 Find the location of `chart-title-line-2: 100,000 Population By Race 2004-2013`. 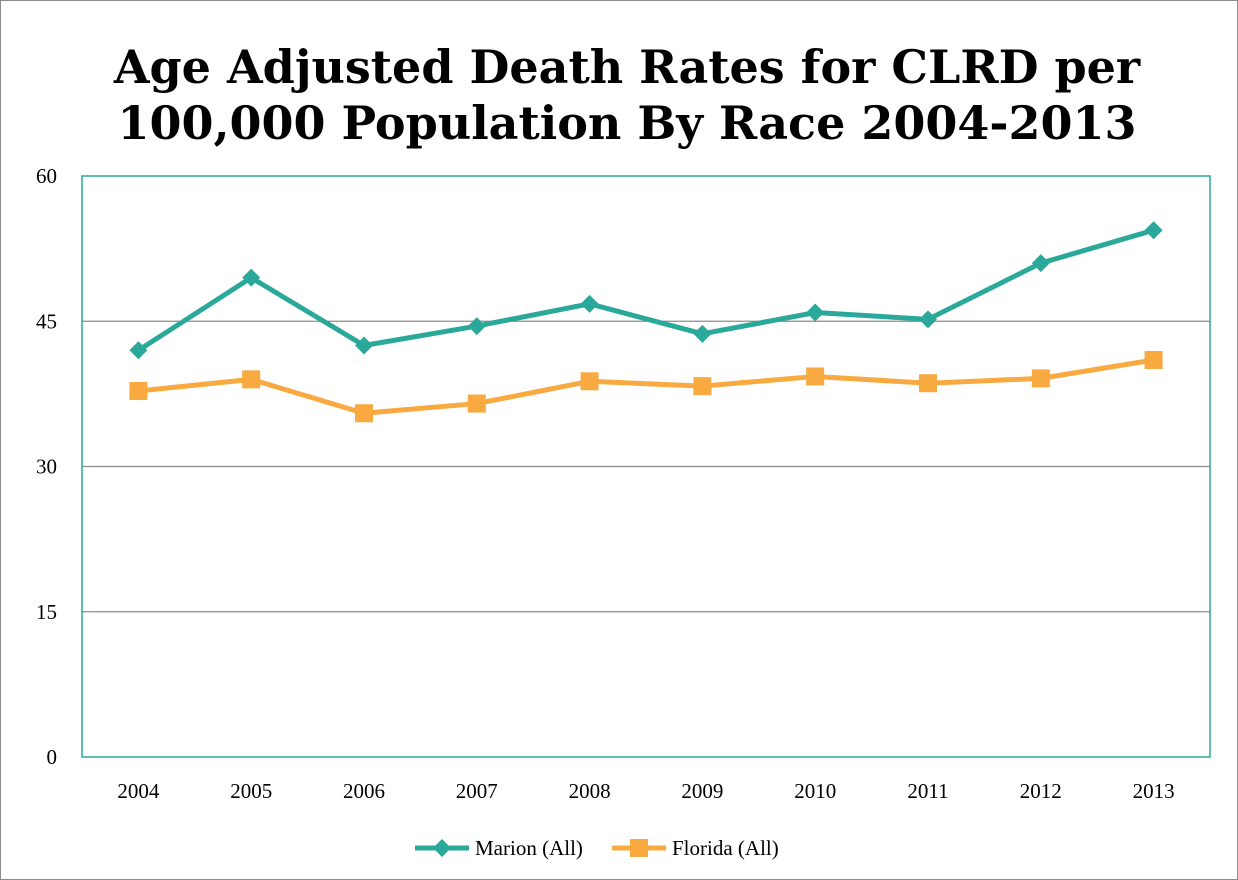

chart-title-line-2: 100,000 Population By Race 2004-2013 is located at coordinates (626, 123).